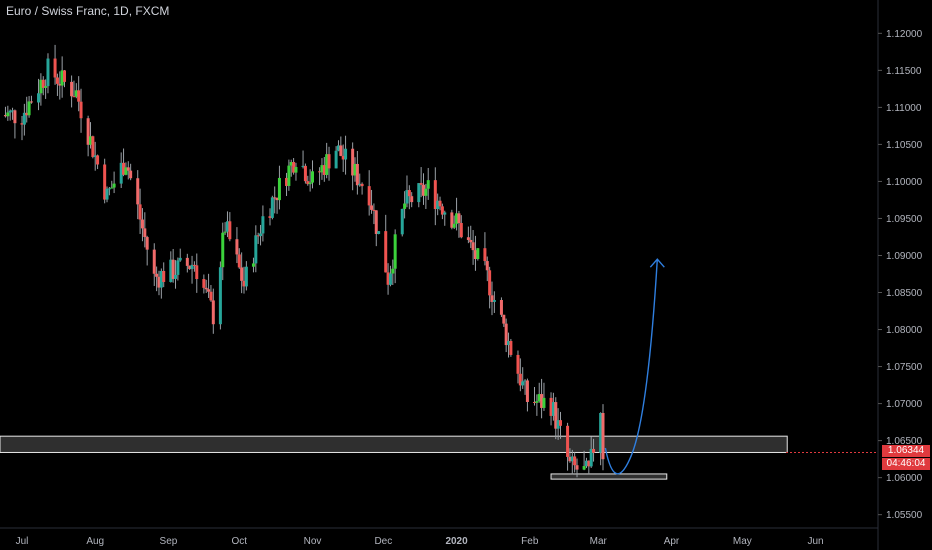 The width and height of the screenshot is (932, 550). Describe the element at coordinates (904, 515) in the screenshot. I see `price-tick-label: 1.05500` at that location.